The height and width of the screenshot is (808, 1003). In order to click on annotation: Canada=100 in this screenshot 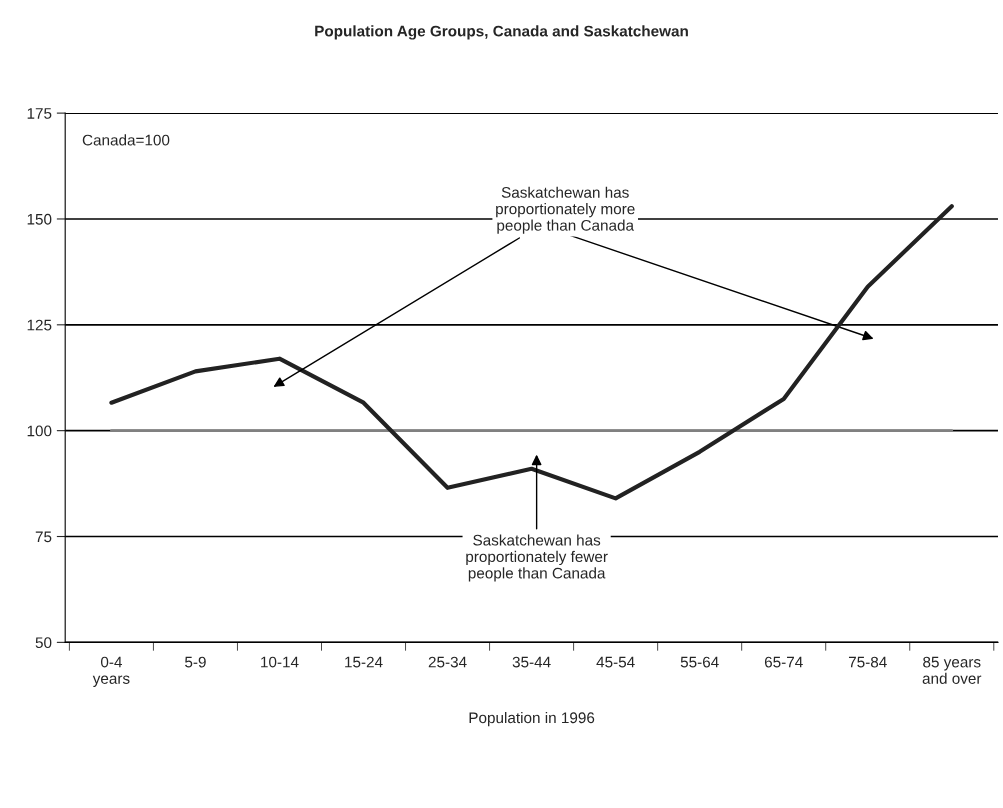, I will do `click(126, 140)`.